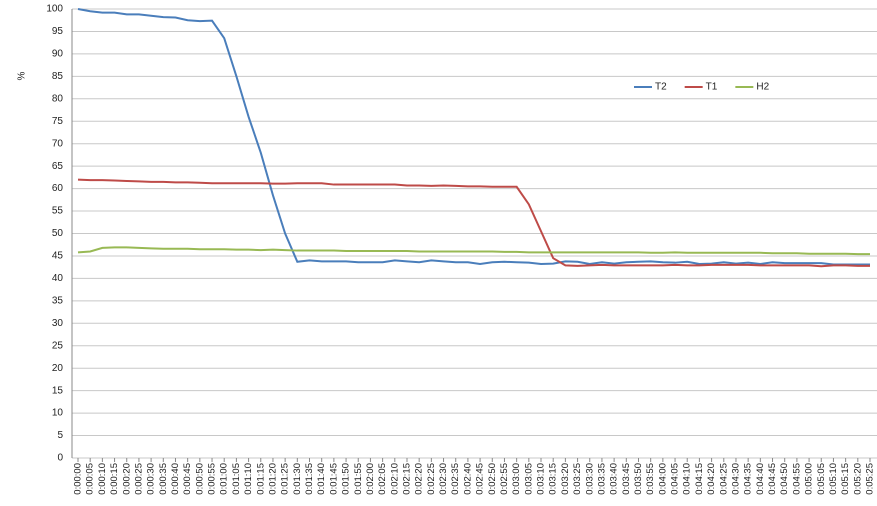  I want to click on y-tick-label: 30, so click(58, 323).